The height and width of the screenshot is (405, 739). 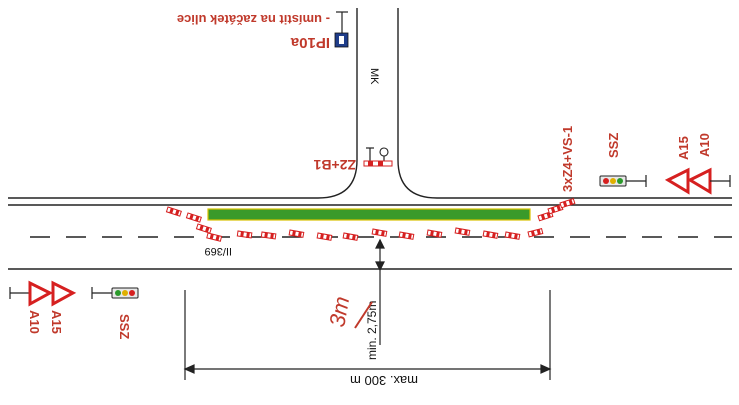 What do you see at coordinates (683, 148) in the screenshot?
I see `a15-right-label: A15` at bounding box center [683, 148].